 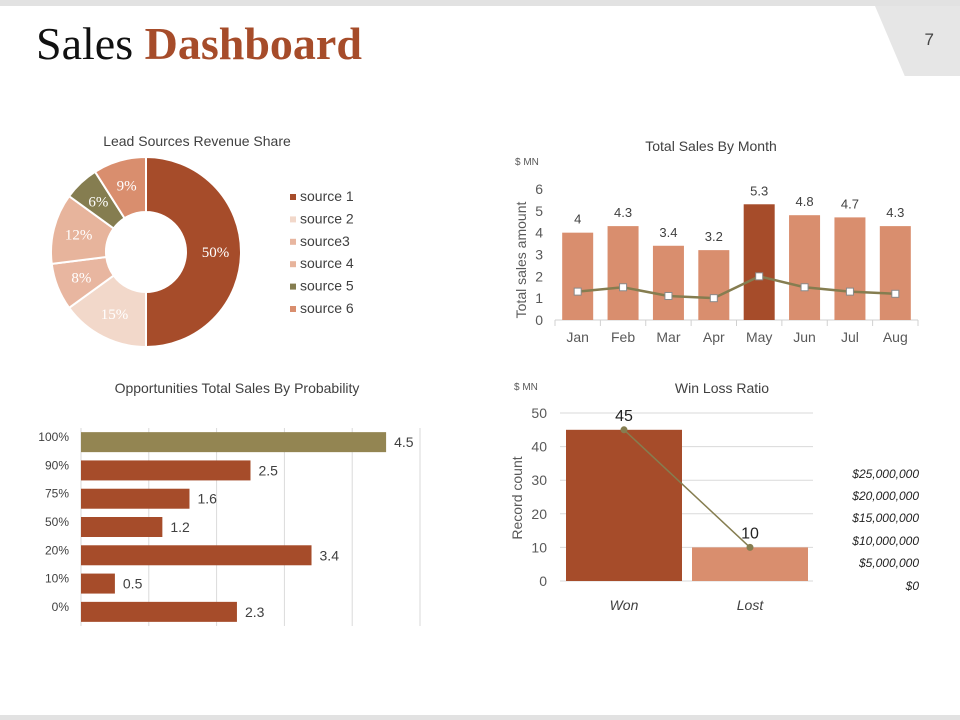 I want to click on donut-value-label: 9%, so click(x=127, y=186).